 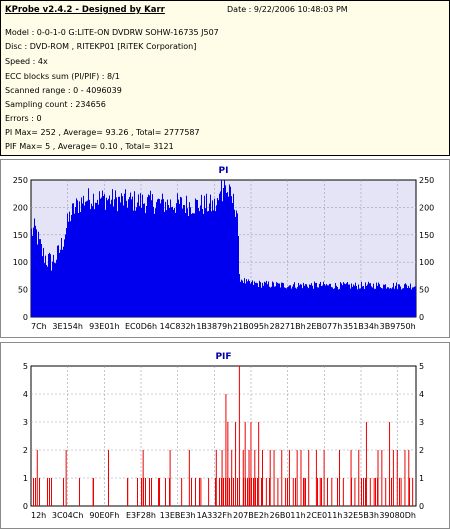 I want to click on info-line-range: Scanned range : 0 - 4096039, so click(x=63, y=90).